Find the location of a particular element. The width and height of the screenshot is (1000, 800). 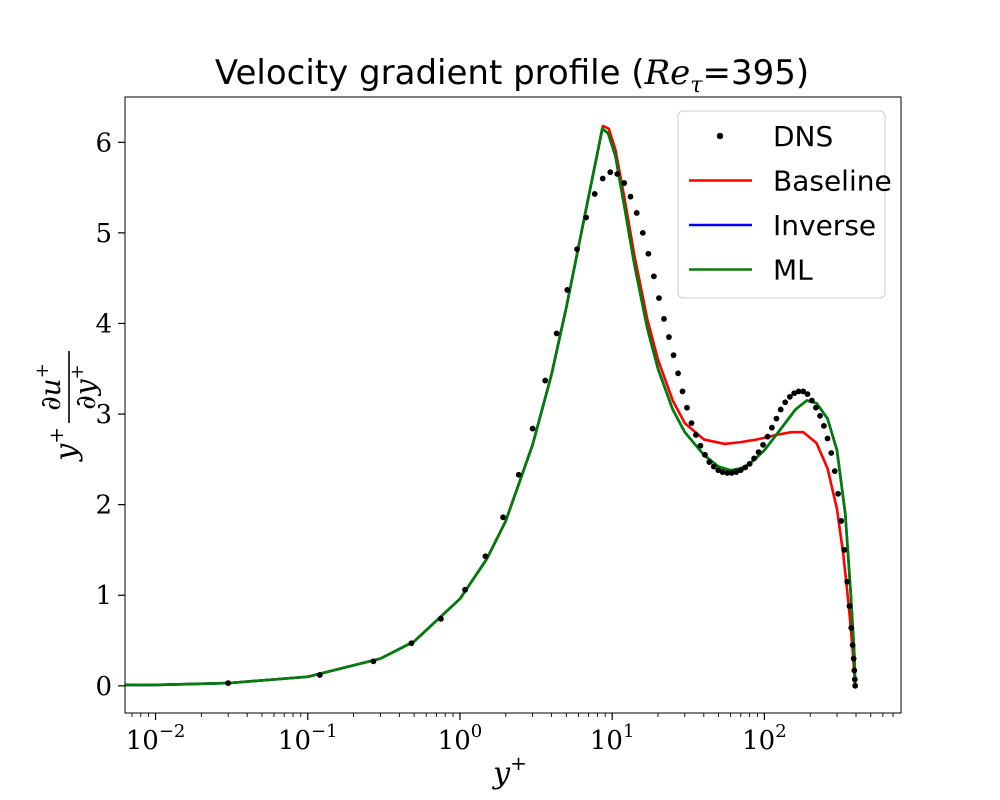

x-tick-label: 10⁰ is located at coordinates (460, 738).